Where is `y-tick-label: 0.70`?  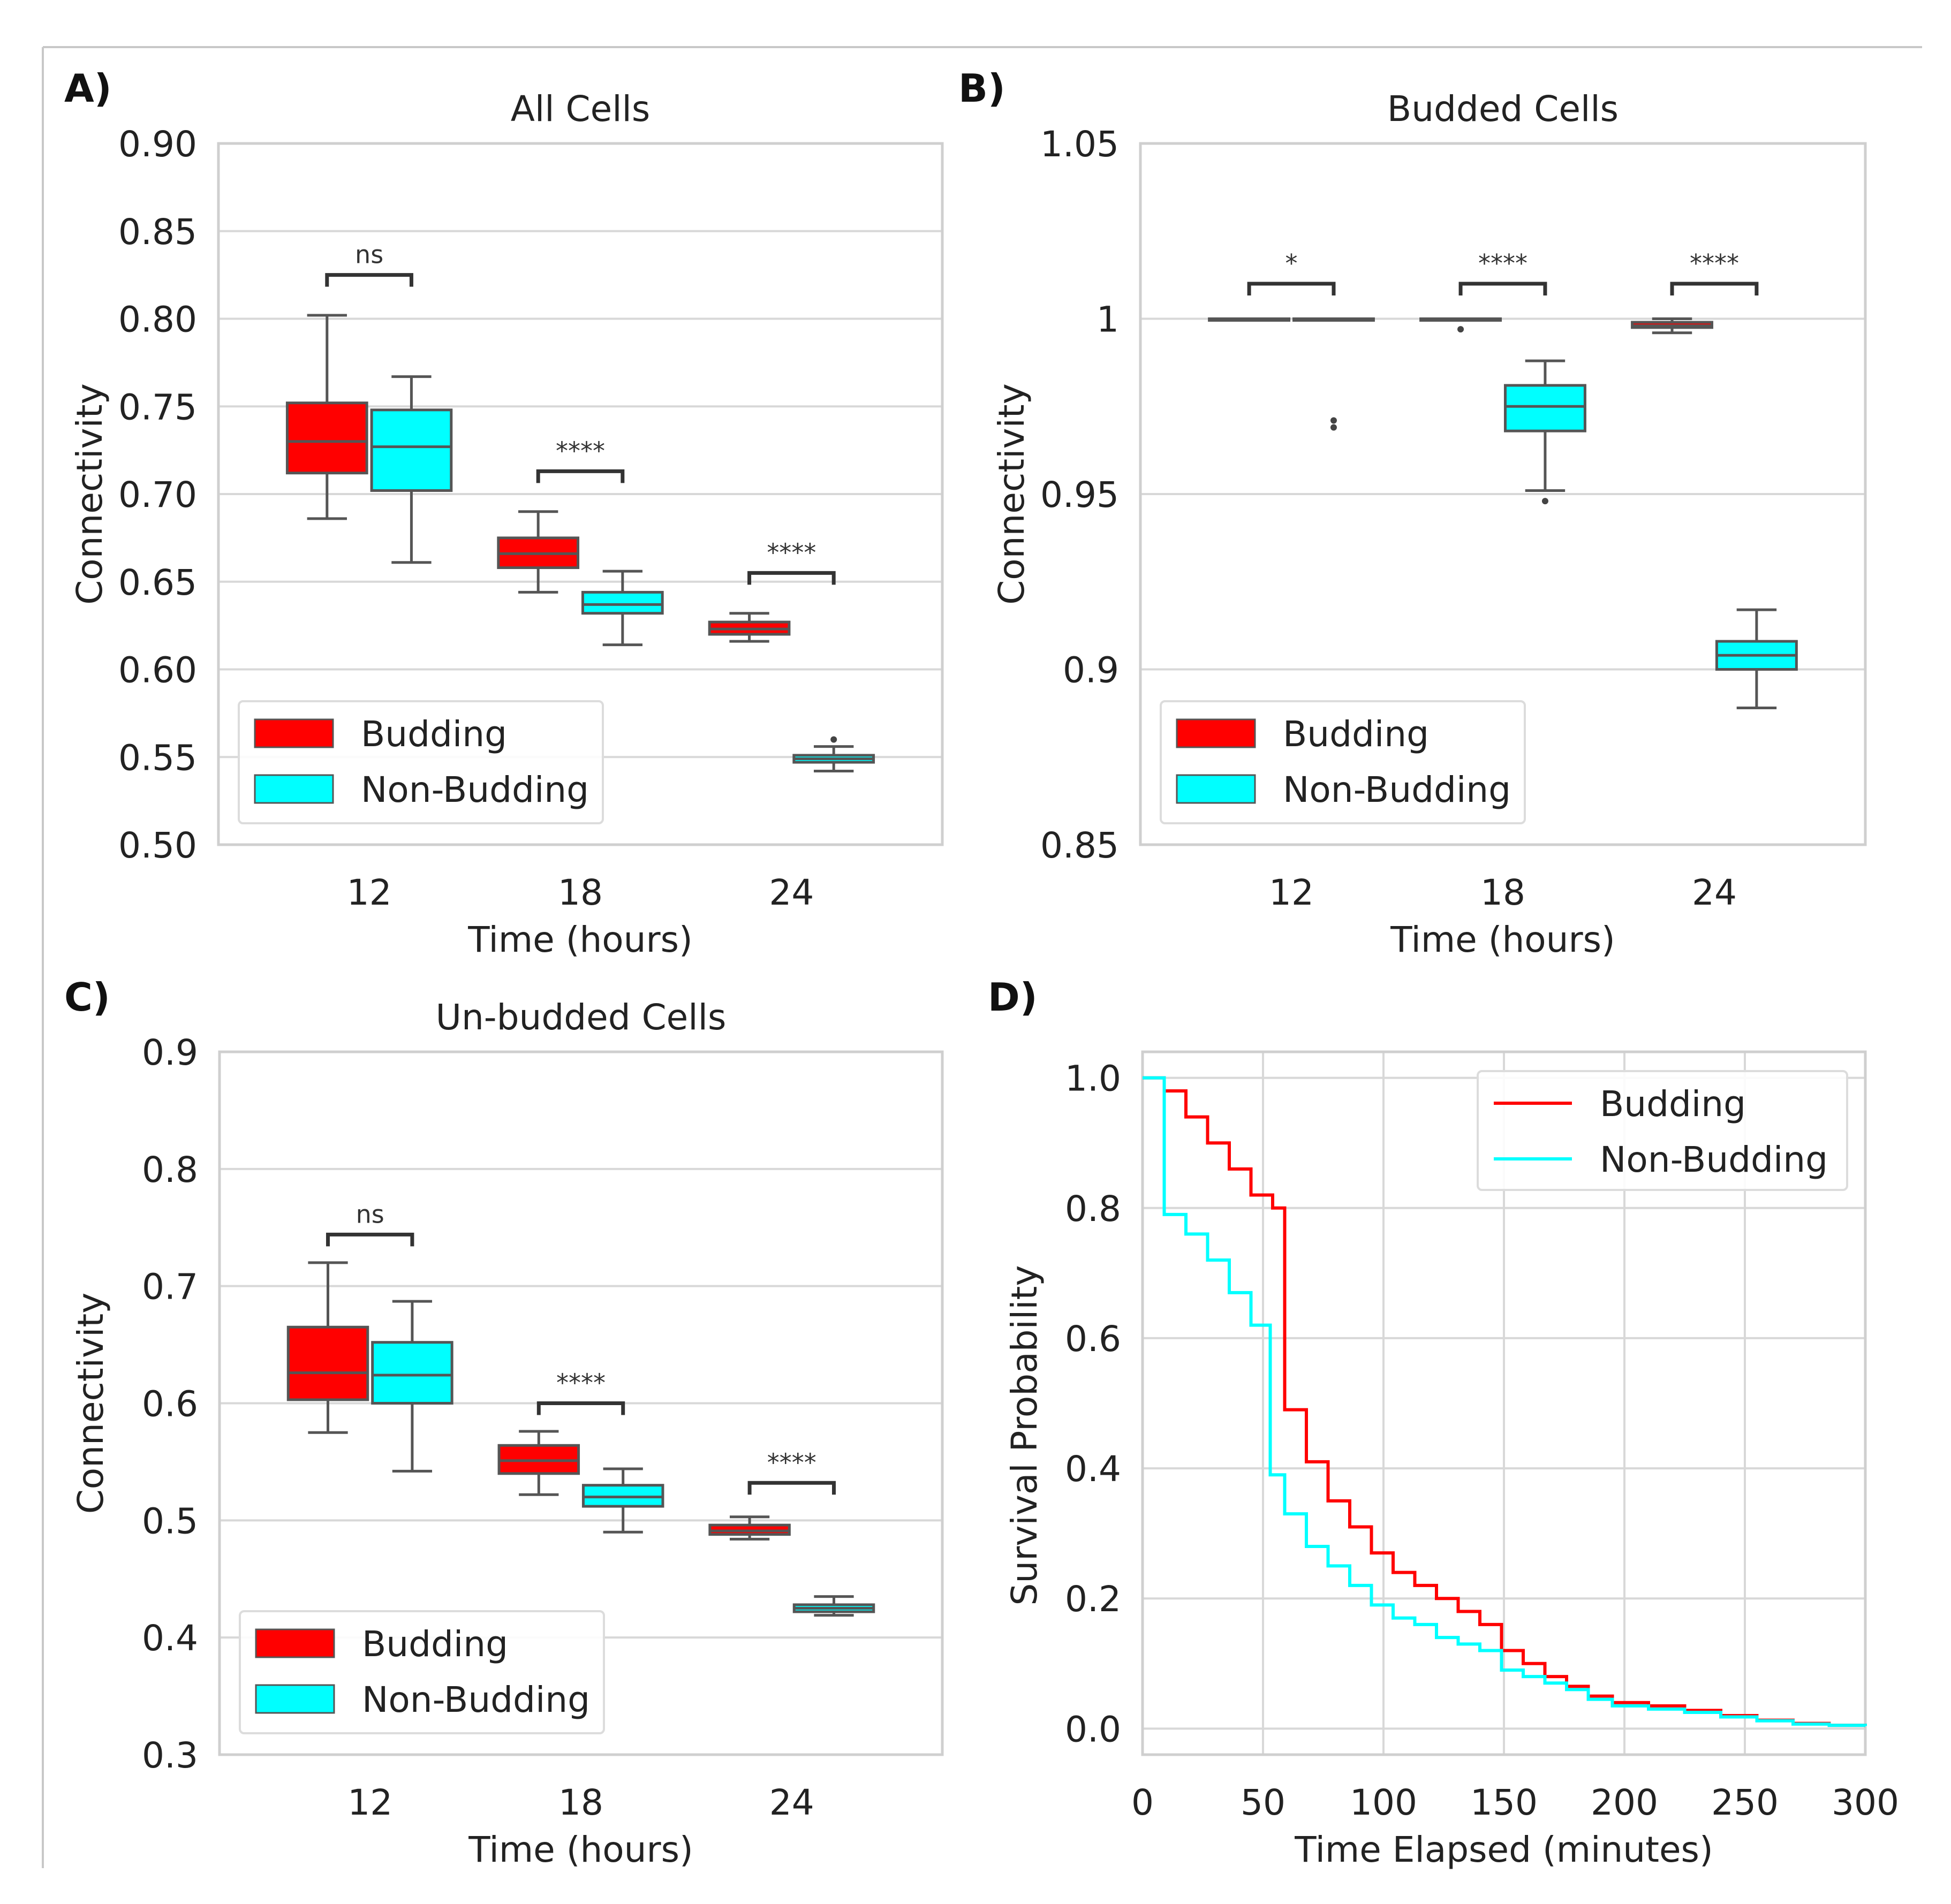 y-tick-label: 0.70 is located at coordinates (157, 495).